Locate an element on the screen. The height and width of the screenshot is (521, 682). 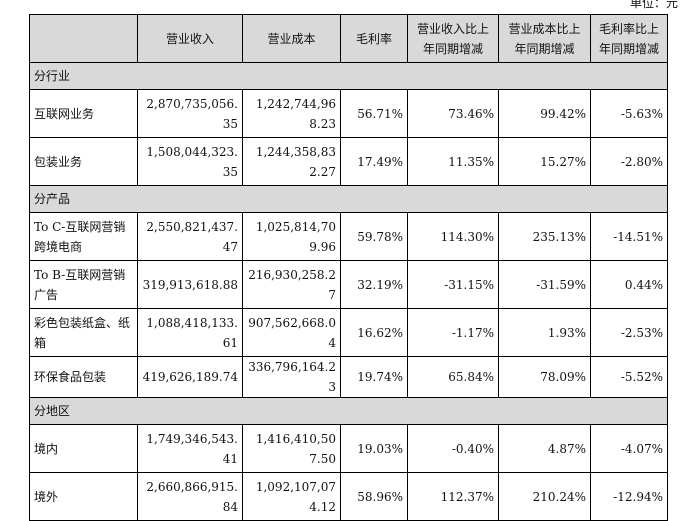
revenue-cell: 2,550,821,437.47 is located at coordinates (190, 236).